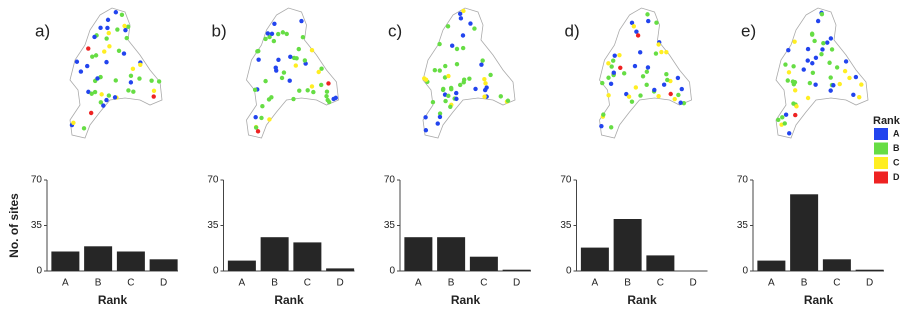  Describe the element at coordinates (881, 163) in the screenshot. I see `legend-swatch` at that location.